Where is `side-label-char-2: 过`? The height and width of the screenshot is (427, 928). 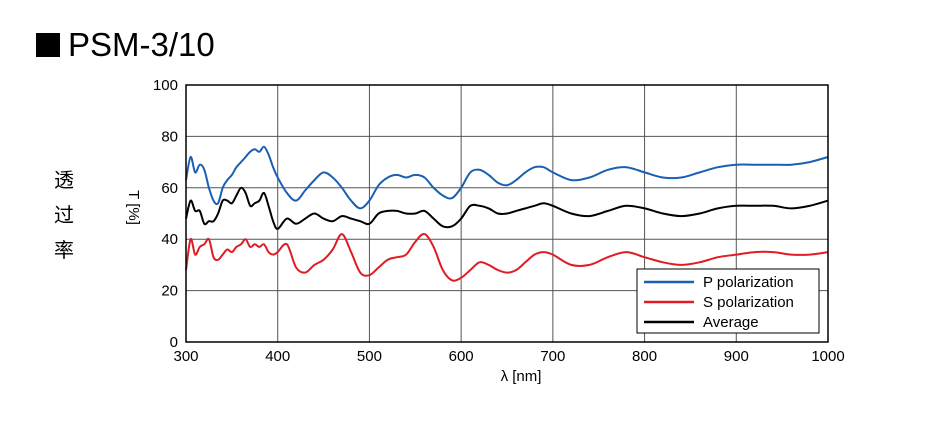
side-label-char-2: 过 is located at coordinates (64, 215).